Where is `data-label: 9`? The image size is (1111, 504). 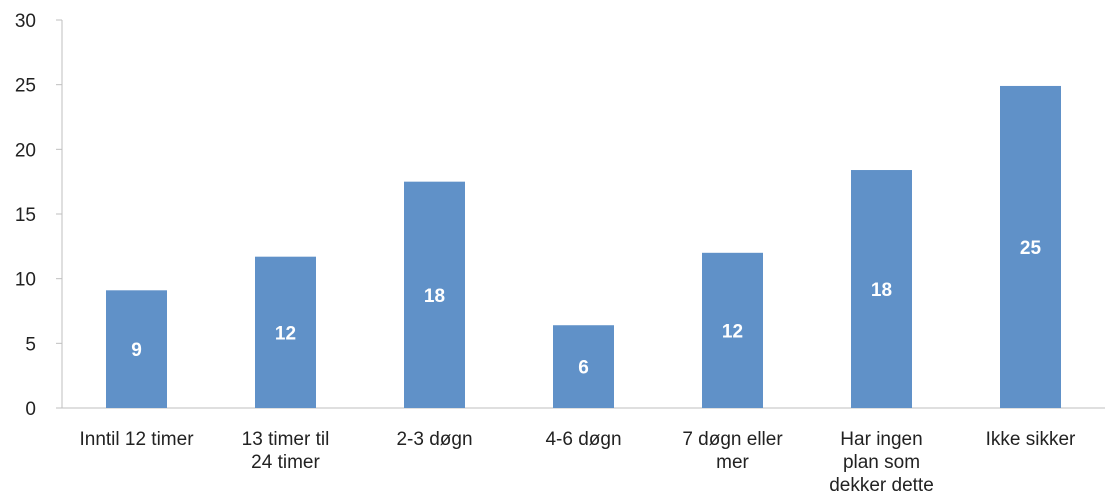 data-label: 9 is located at coordinates (136, 350).